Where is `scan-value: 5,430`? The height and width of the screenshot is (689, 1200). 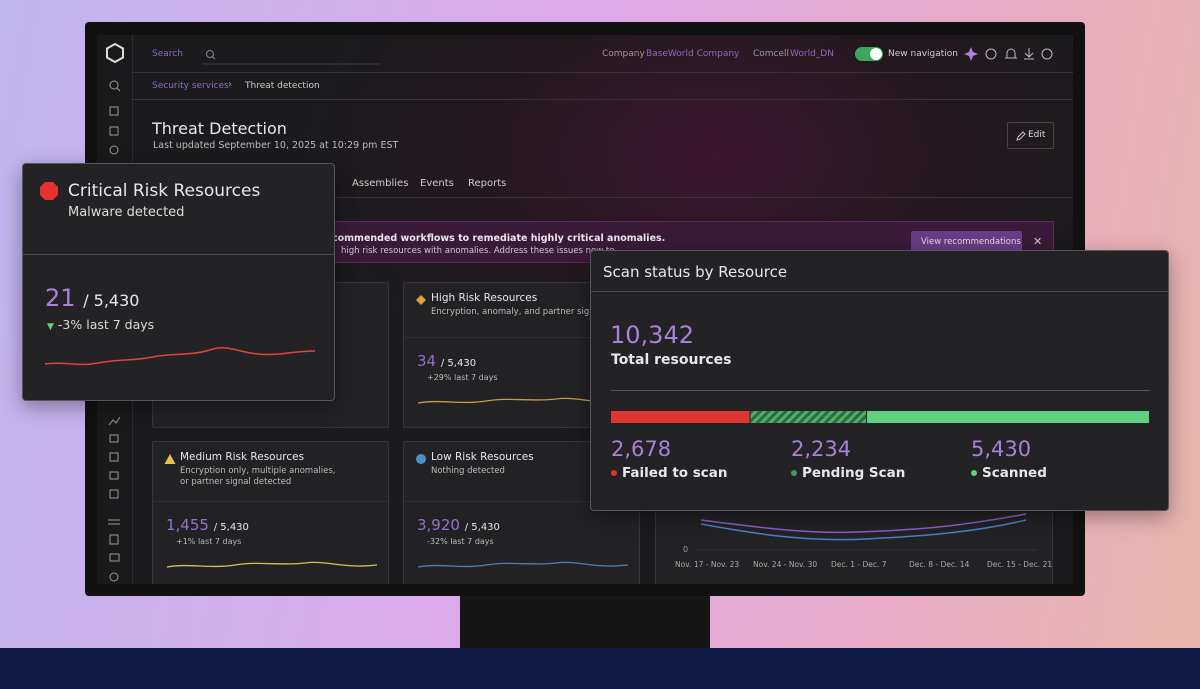
scan-value: 5,430 is located at coordinates (1001, 449).